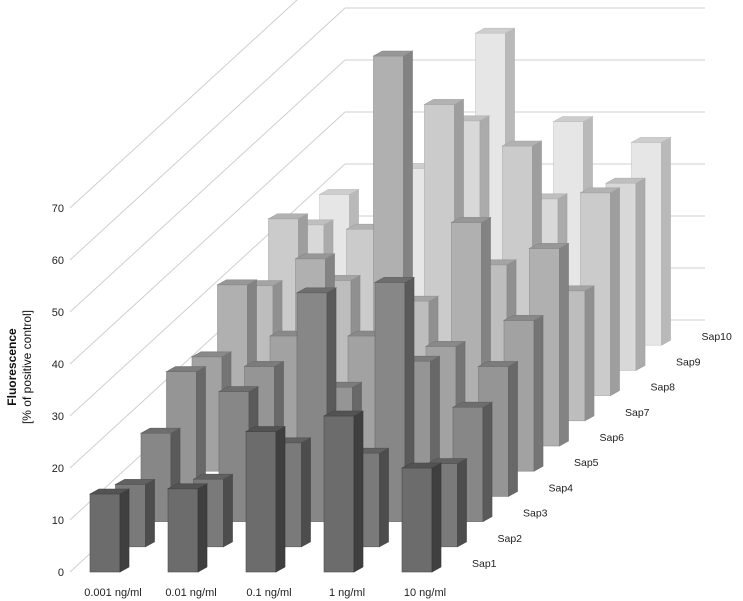 The width and height of the screenshot is (743, 601). What do you see at coordinates (688, 362) in the screenshot?
I see `series-label-Sap9: Sap9` at bounding box center [688, 362].